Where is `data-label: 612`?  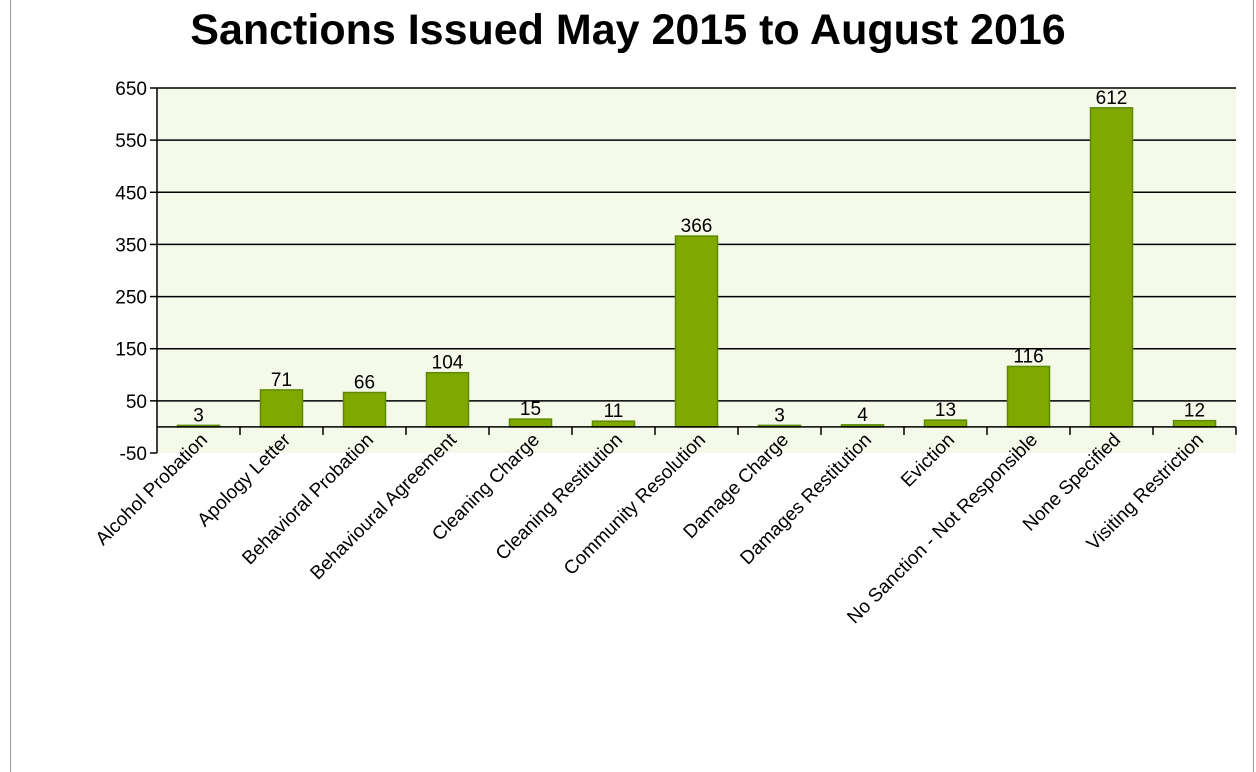 data-label: 612 is located at coordinates (1112, 98).